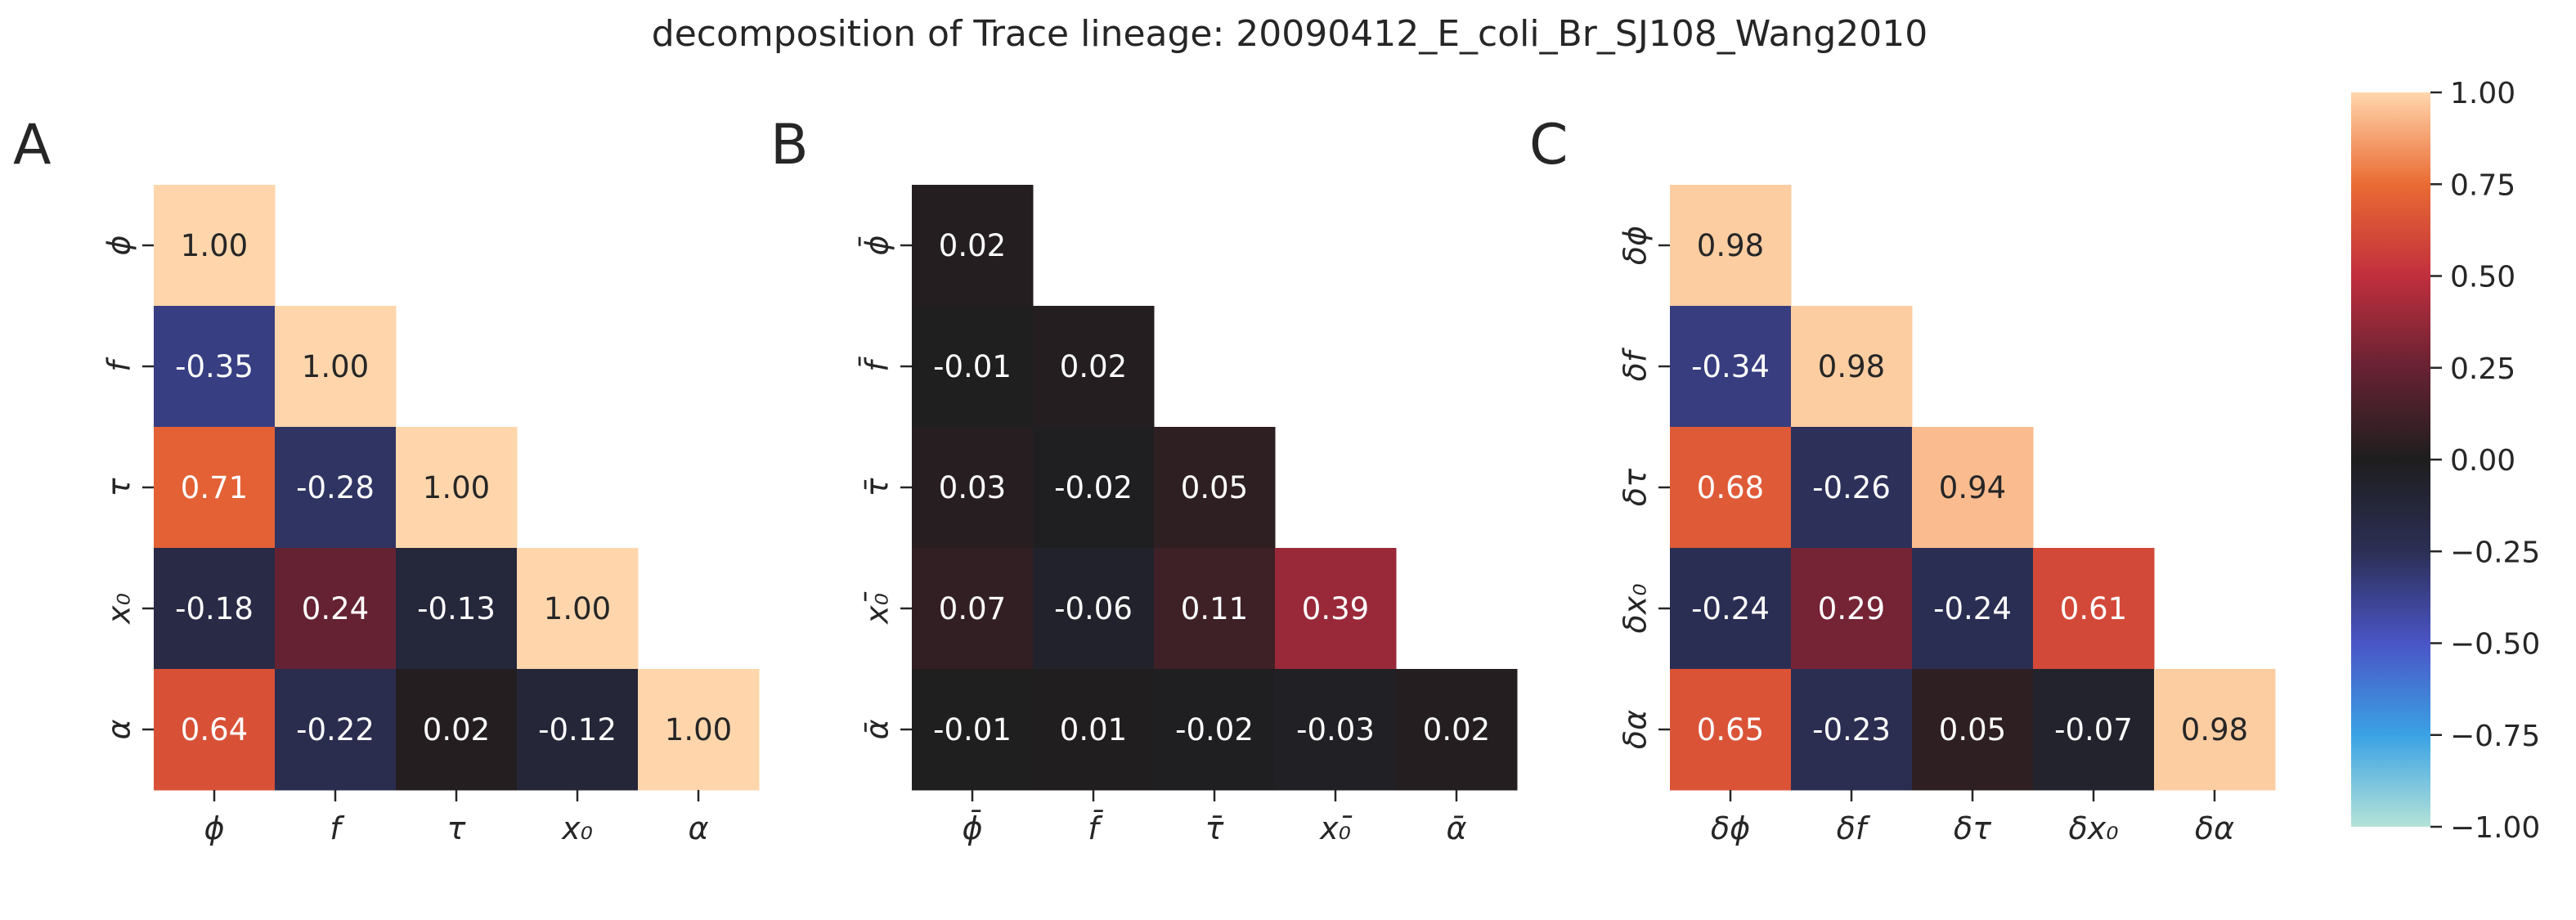  I want to click on colorbar-tick-label: 1.00, so click(2482, 93).